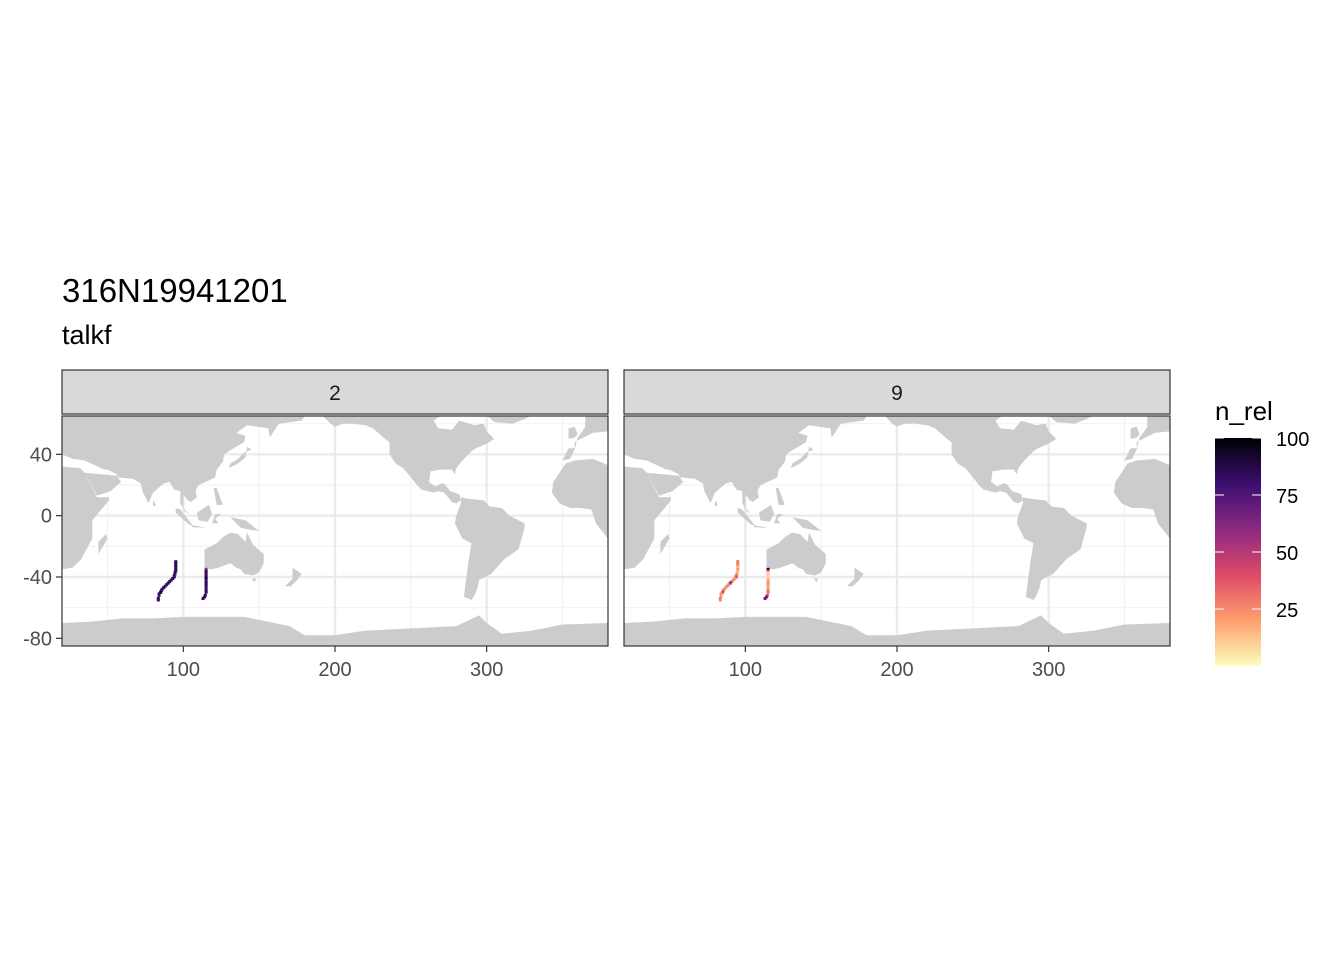 The image size is (1344, 960). What do you see at coordinates (1048, 670) in the screenshot?
I see `x-tick-label: 300` at bounding box center [1048, 670].